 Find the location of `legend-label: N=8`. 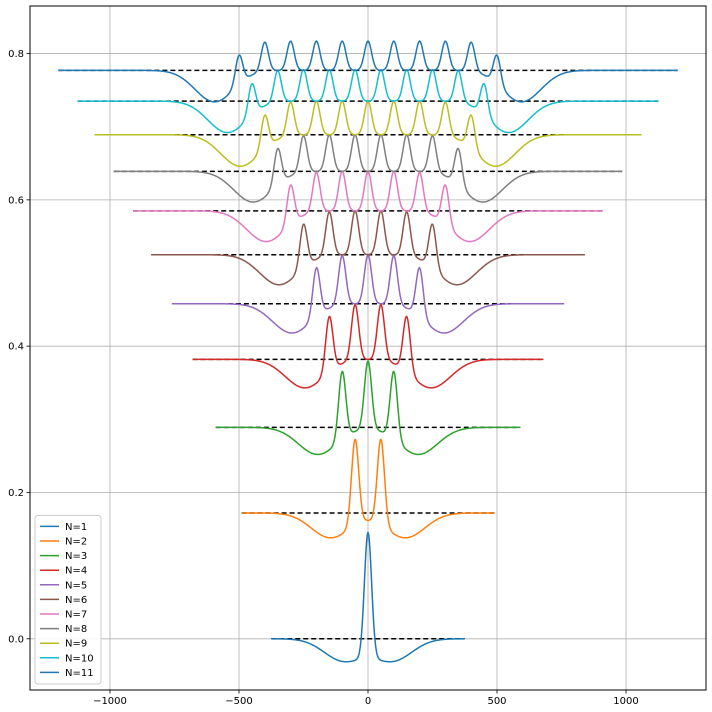

legend-label: N=8 is located at coordinates (76, 629).